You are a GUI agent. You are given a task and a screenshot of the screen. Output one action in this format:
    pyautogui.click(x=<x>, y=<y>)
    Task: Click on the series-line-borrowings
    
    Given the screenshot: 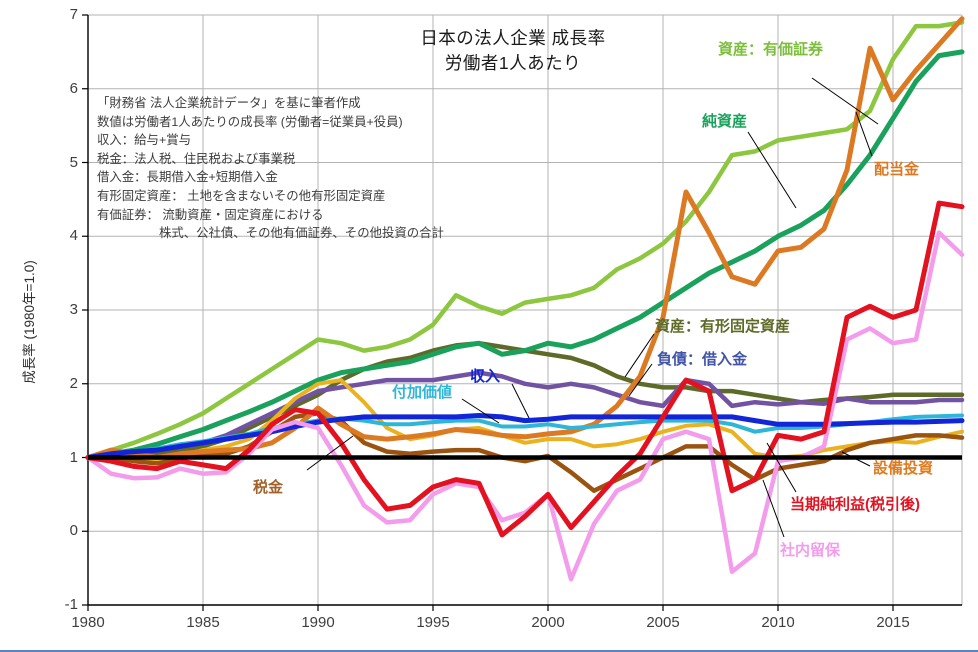 What is the action you would take?
    pyautogui.click(x=525, y=415)
    